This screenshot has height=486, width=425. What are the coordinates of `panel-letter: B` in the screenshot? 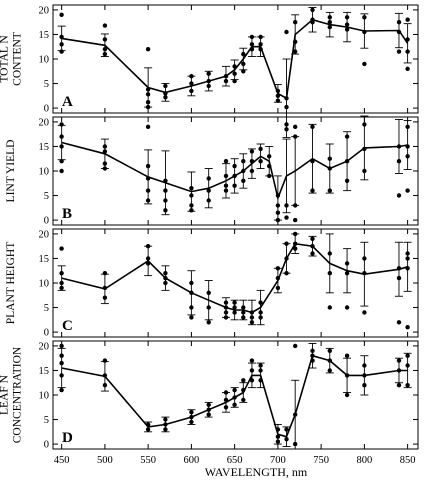 It's located at (67, 214).